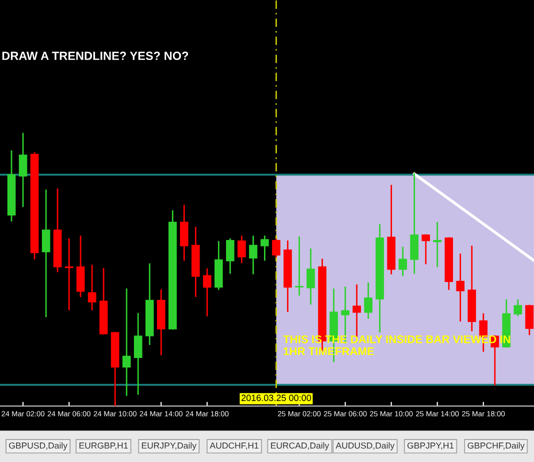 The height and width of the screenshot is (462, 534). I want to click on text: AUDCHF,H1, so click(234, 446).